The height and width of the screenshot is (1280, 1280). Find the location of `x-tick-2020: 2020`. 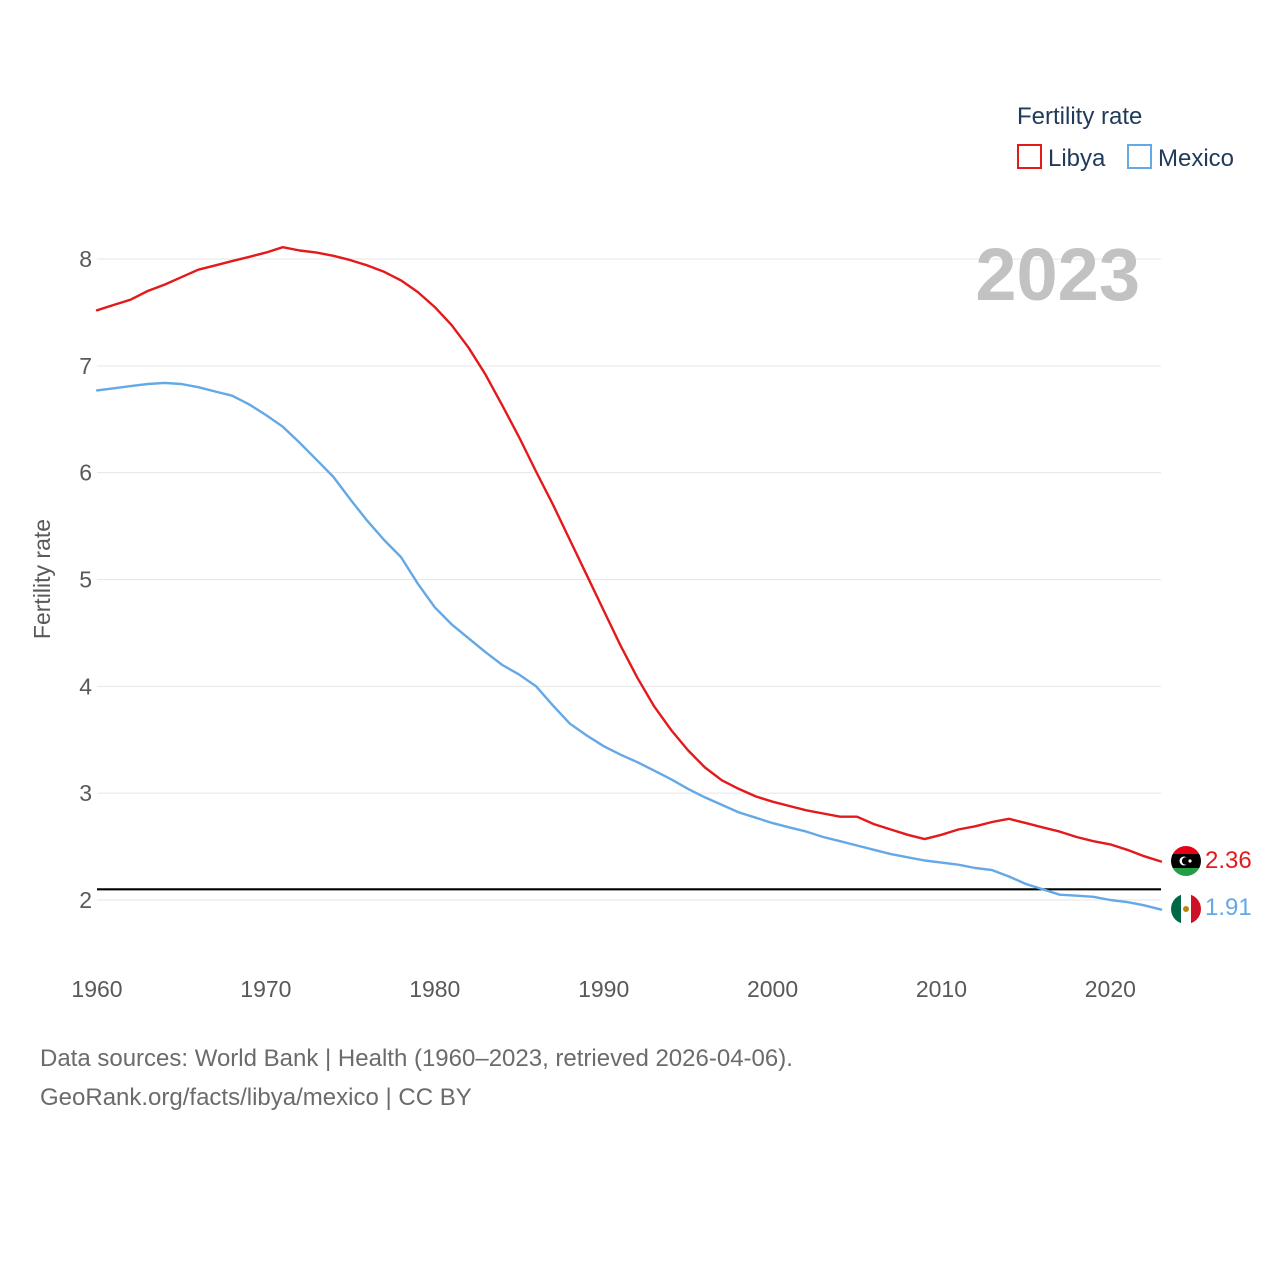

x-tick-2020: 2020 is located at coordinates (1110, 989).